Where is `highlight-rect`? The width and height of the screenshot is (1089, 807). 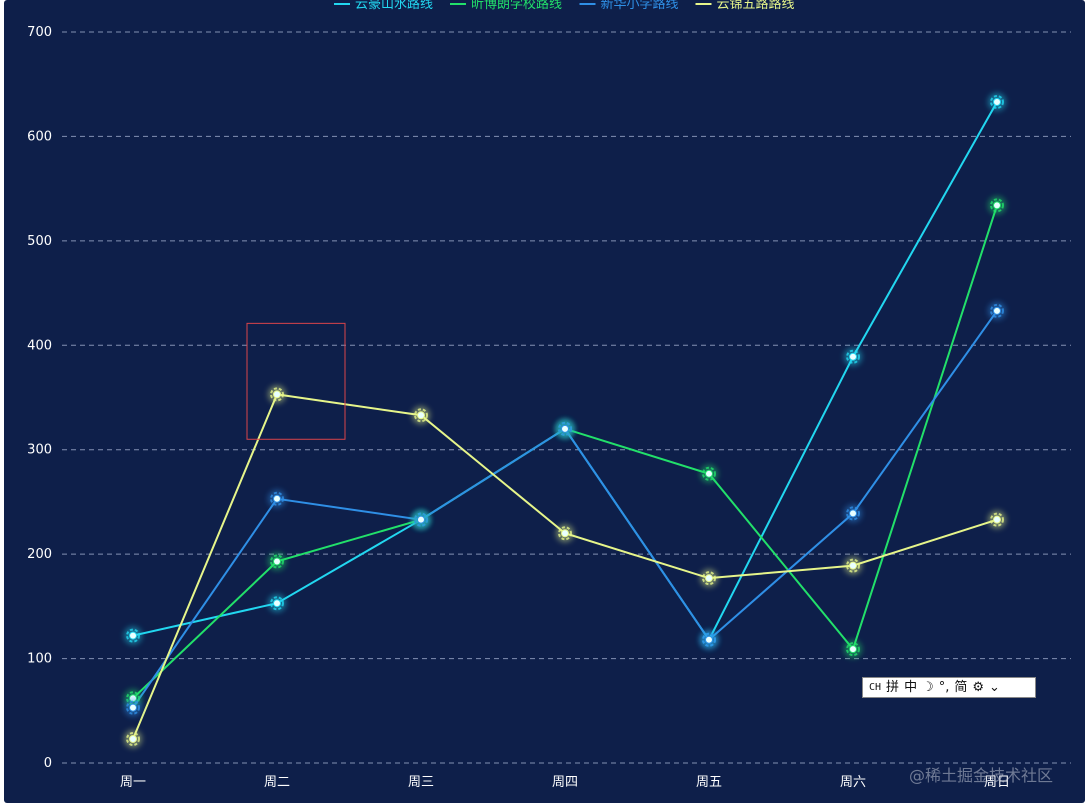 highlight-rect is located at coordinates (296, 381).